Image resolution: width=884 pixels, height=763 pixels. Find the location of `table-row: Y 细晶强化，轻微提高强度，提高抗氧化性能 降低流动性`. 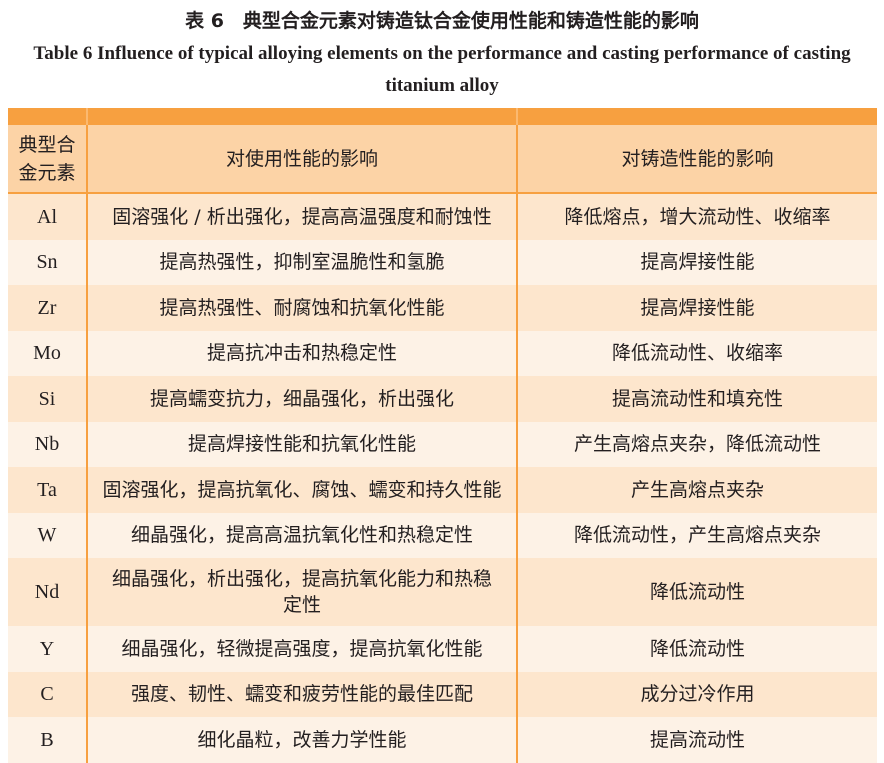

table-row: Y 细晶强化，轻微提高强度，提高抗氧化性能 降低流动性 is located at coordinates (442, 649).